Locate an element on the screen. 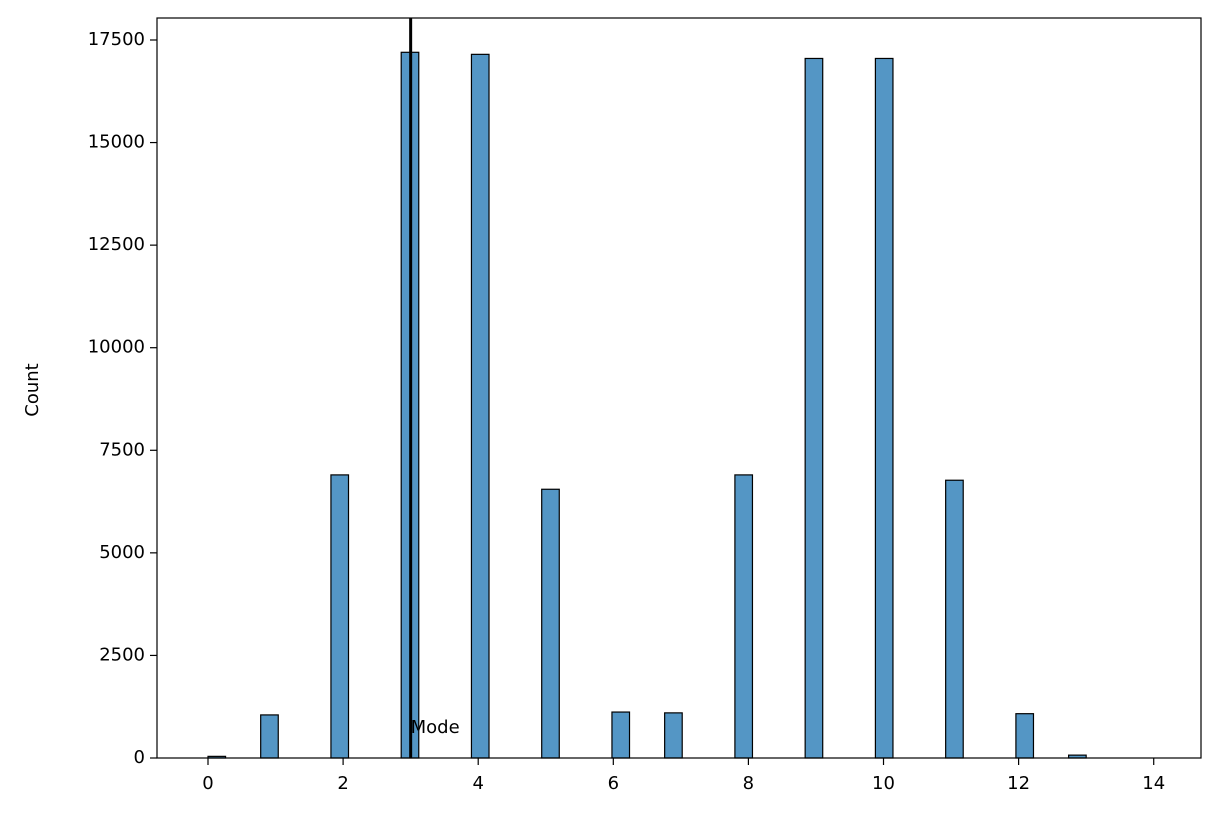  x-tick-label: 10 is located at coordinates (883, 783).